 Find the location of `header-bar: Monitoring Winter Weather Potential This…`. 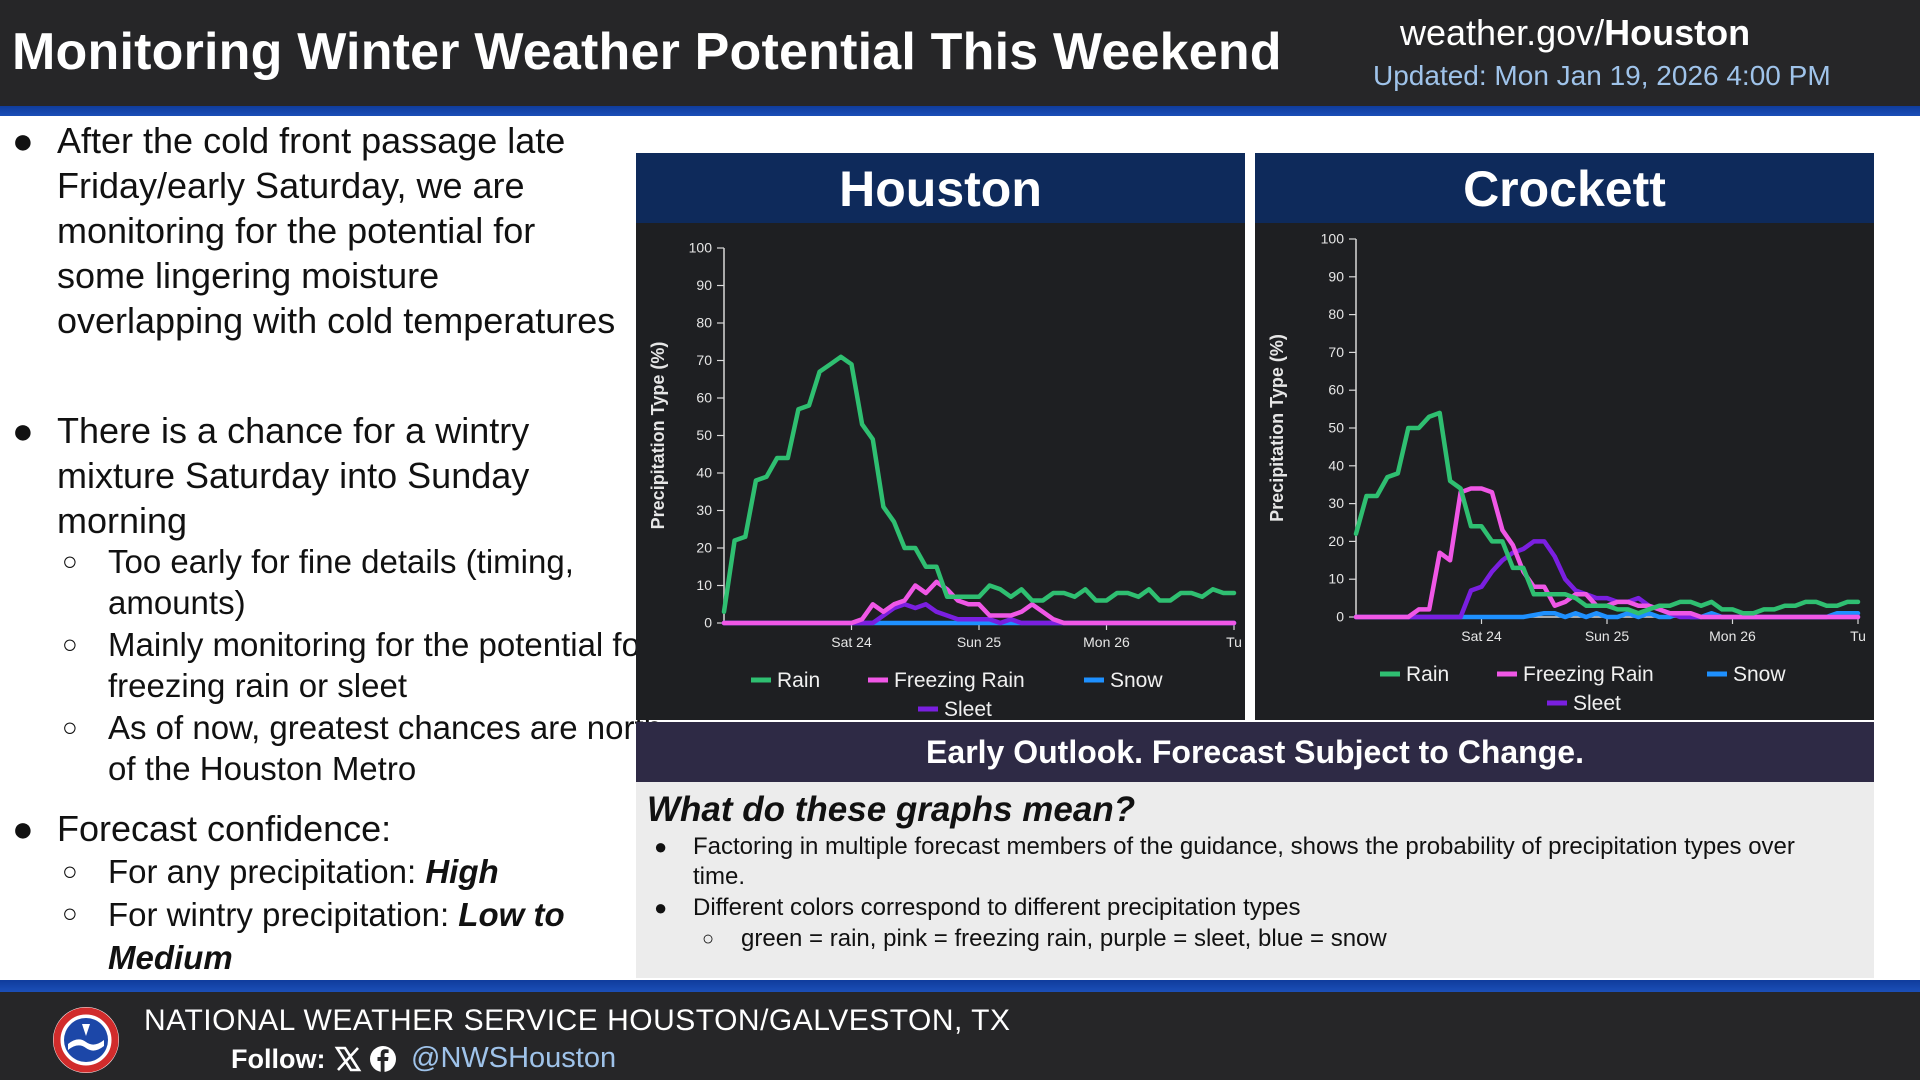

header-bar: Monitoring Winter Weather Potential This… is located at coordinates (960, 54).